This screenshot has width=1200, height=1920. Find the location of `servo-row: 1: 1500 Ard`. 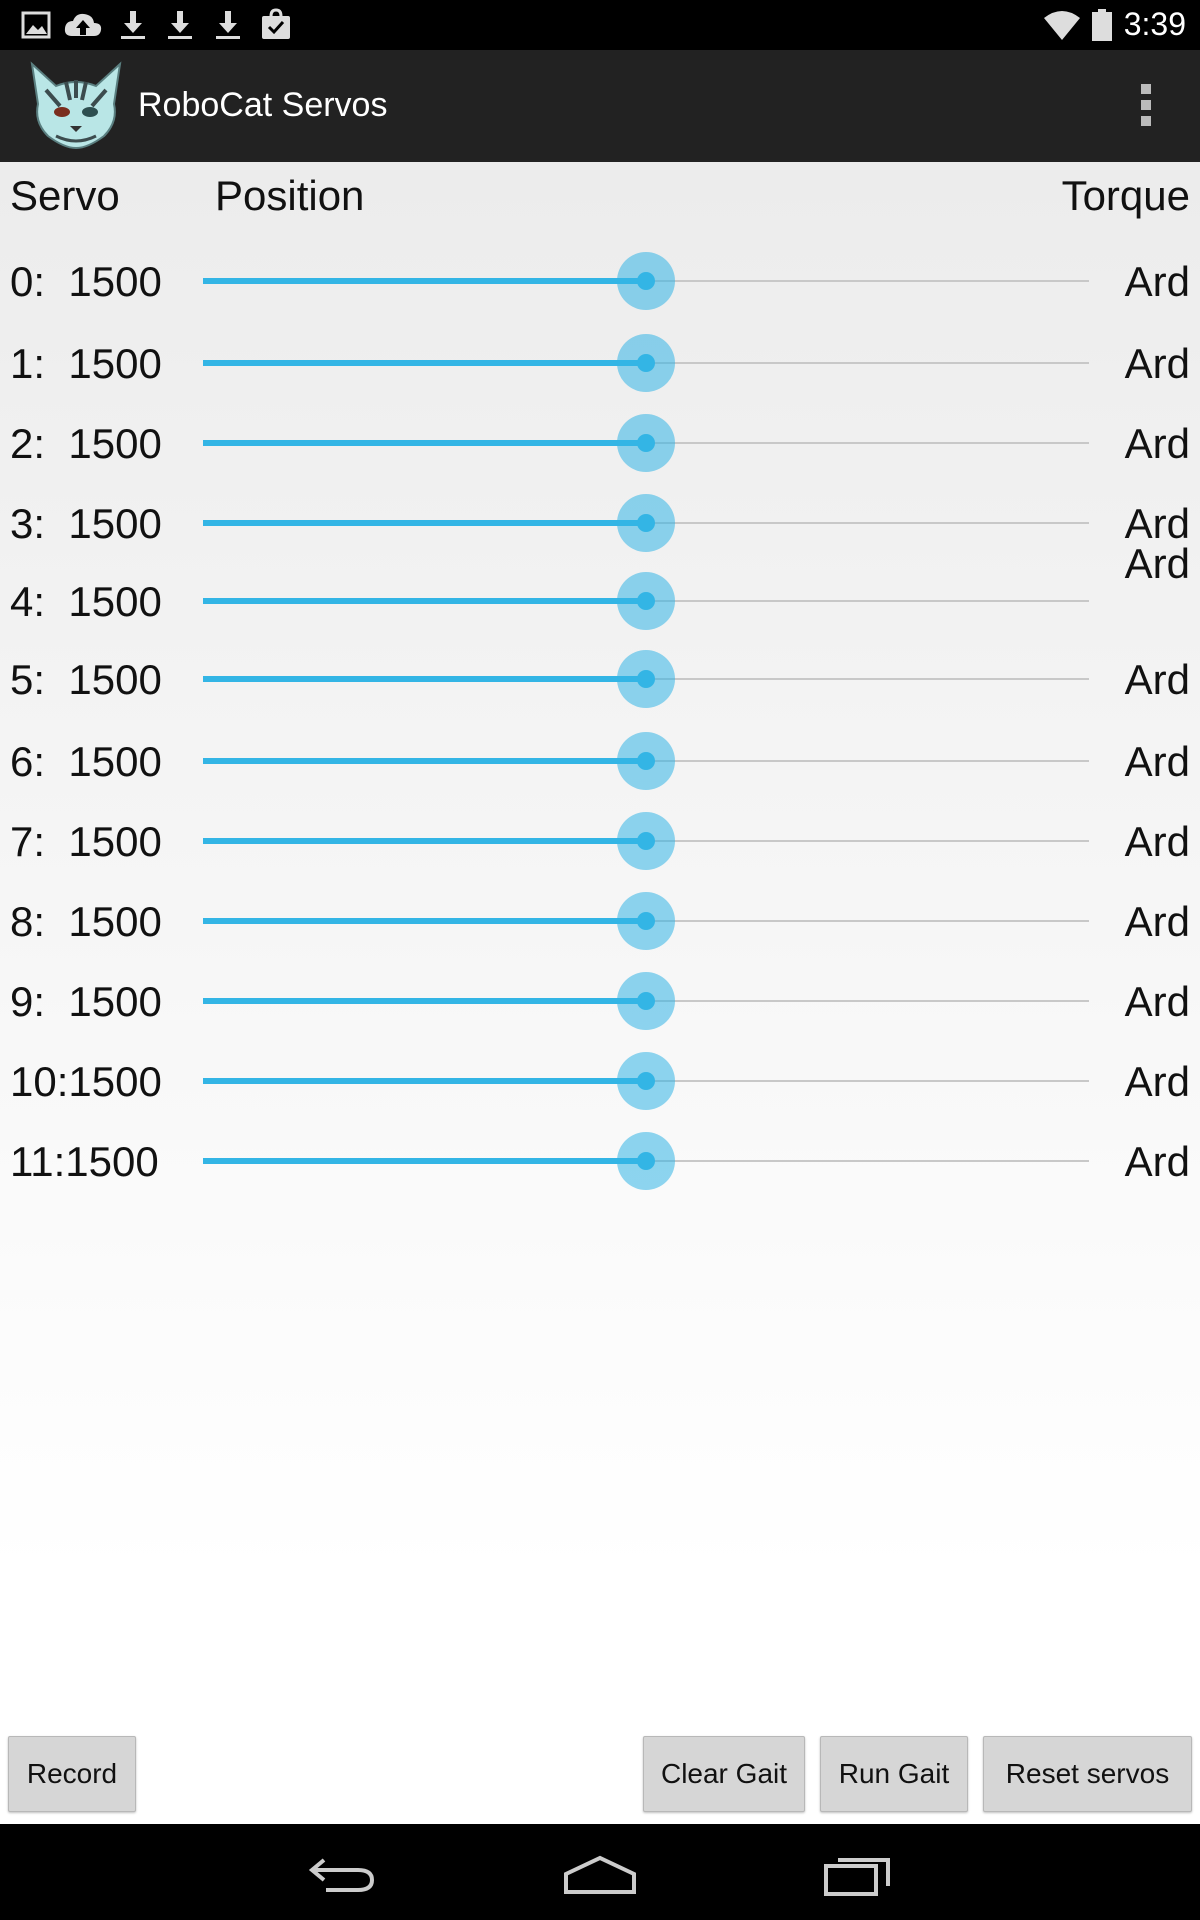

servo-row: 1: 1500 Ard is located at coordinates (600, 363).